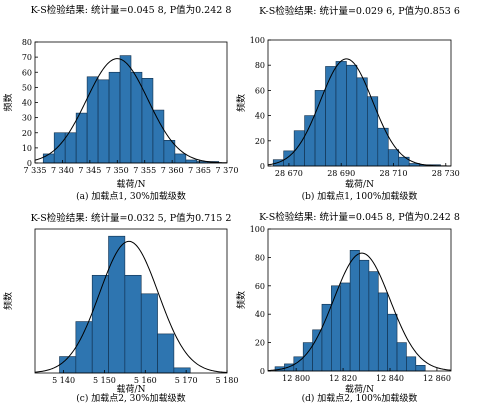 This screenshot has height=412, width=488. Describe the element at coordinates (144, 170) in the screenshot. I see `x-tick-label: 7 355` at that location.